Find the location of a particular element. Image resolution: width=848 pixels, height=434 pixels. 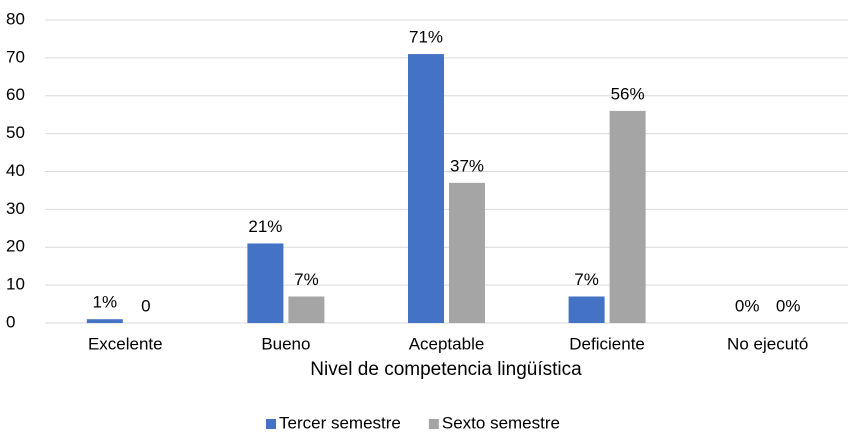

x-tick-label: Aceptable is located at coordinates (447, 343).